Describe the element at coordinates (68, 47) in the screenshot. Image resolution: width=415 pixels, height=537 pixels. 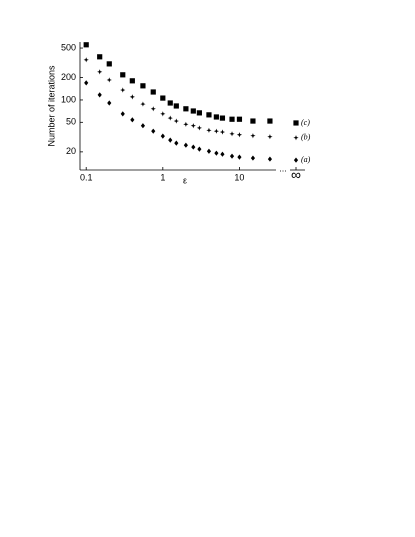
I see `y-tick-label: 500` at that location.